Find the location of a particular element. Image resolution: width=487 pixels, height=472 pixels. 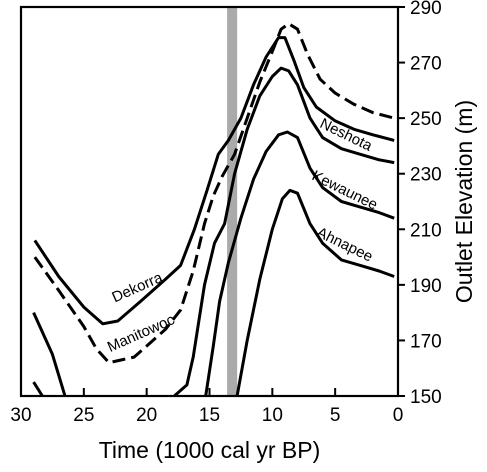

x-tick-label: 15 is located at coordinates (209, 415).